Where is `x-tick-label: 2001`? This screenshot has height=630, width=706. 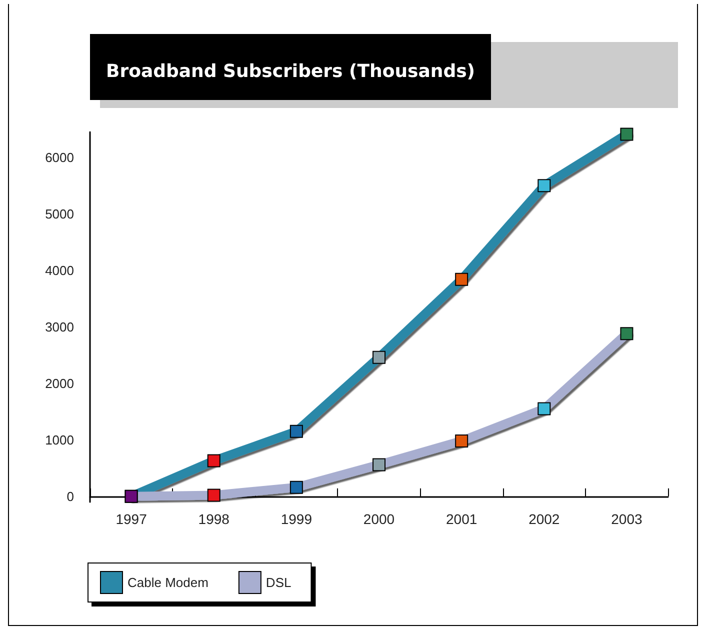 x-tick-label: 2001 is located at coordinates (462, 519).